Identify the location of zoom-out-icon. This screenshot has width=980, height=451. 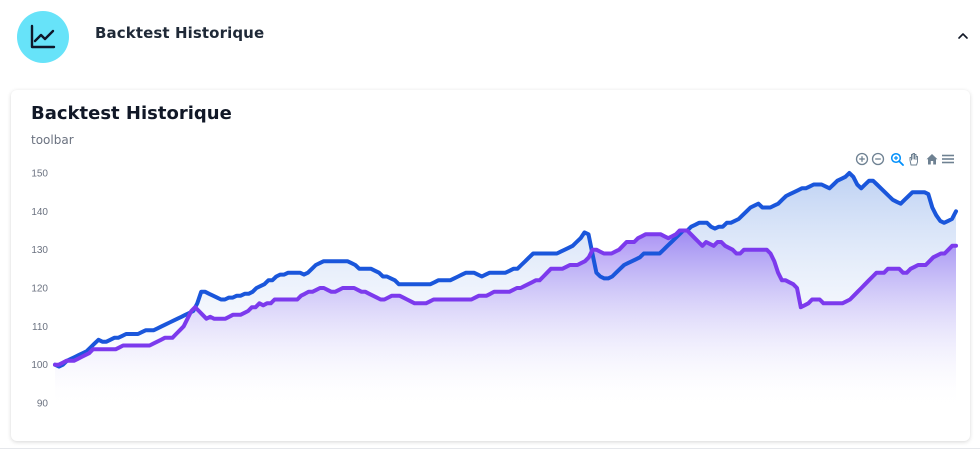
(878, 159).